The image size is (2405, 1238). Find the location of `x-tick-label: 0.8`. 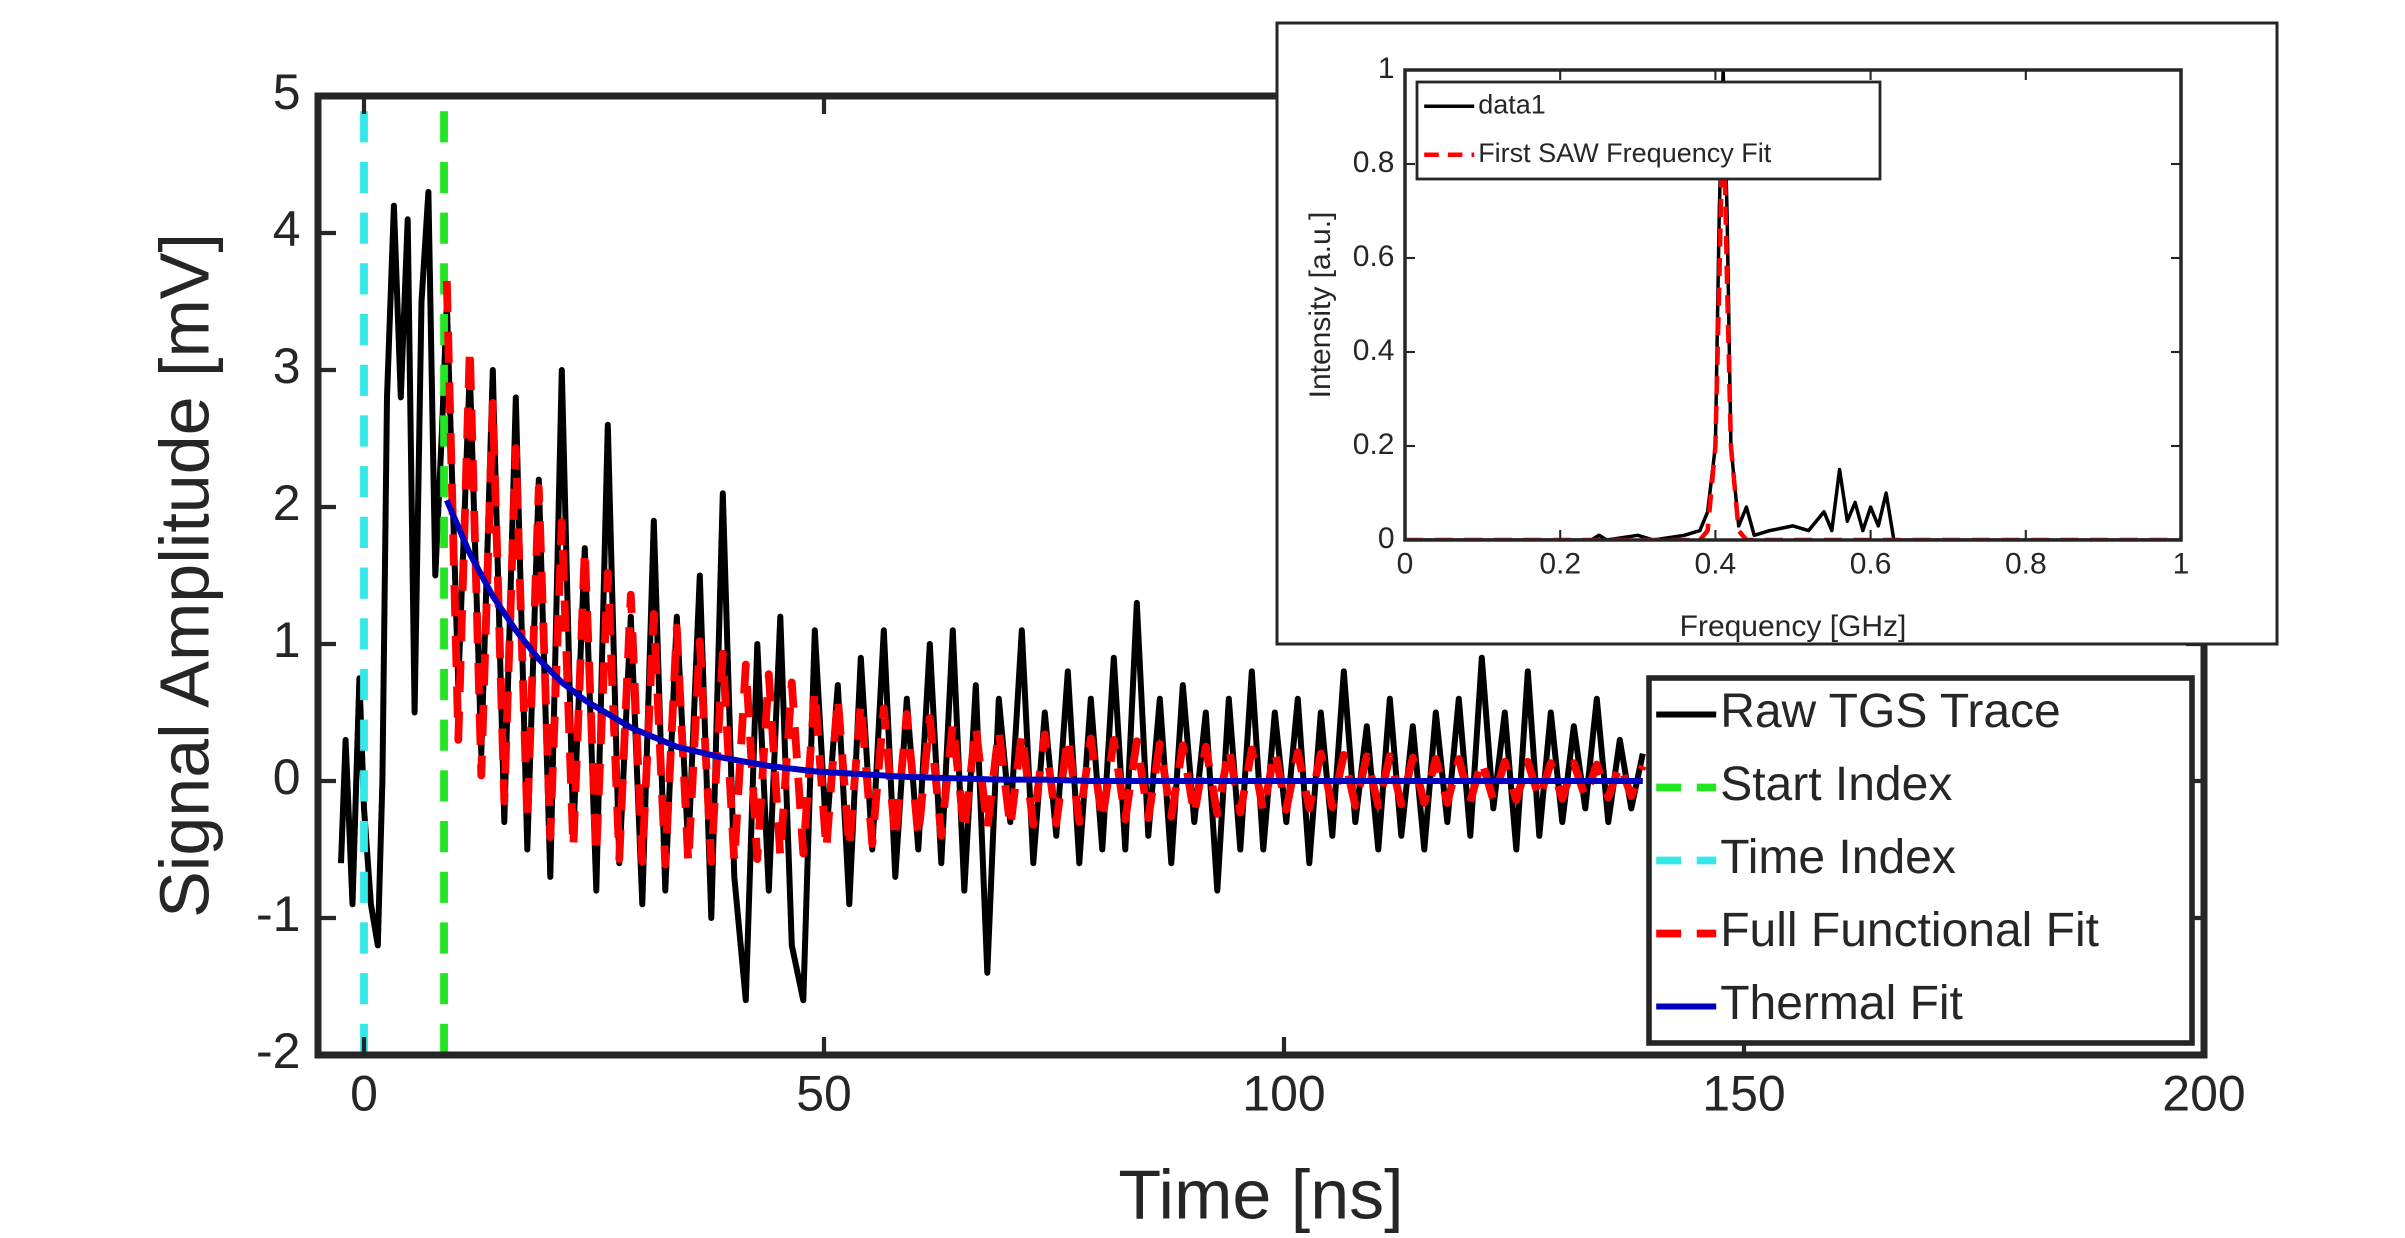

x-tick-label: 0.8 is located at coordinates (2026, 563).